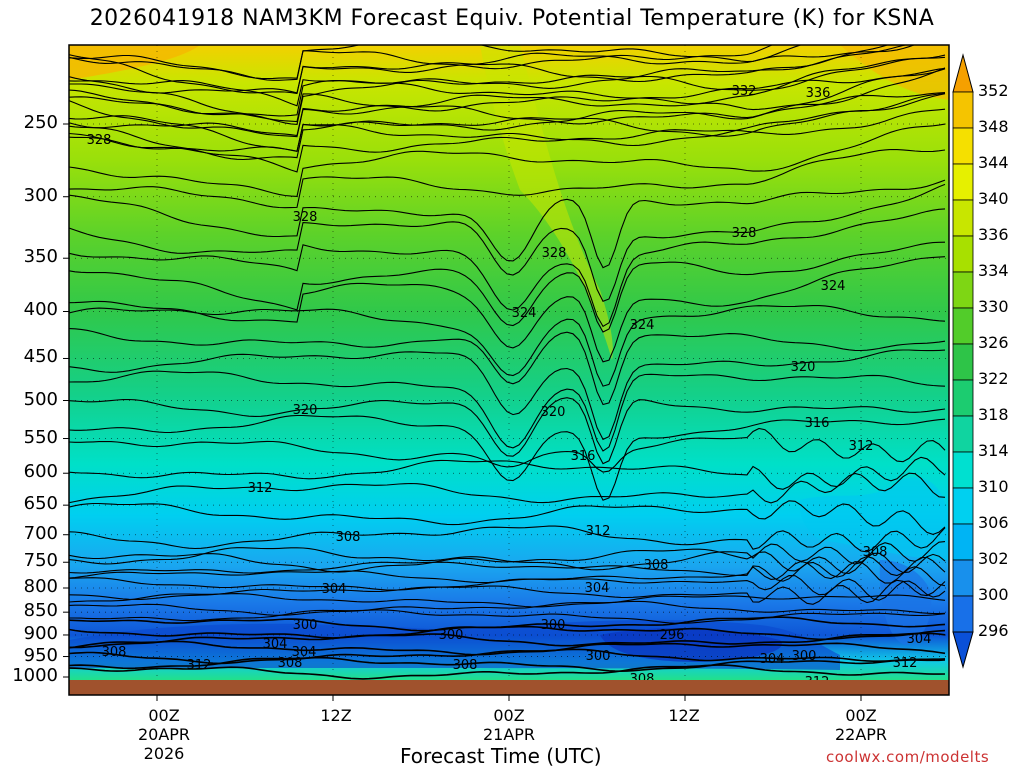  Describe the element at coordinates (509, 725) in the screenshot. I see `x-tick-label: 00Z 21APR` at that location.